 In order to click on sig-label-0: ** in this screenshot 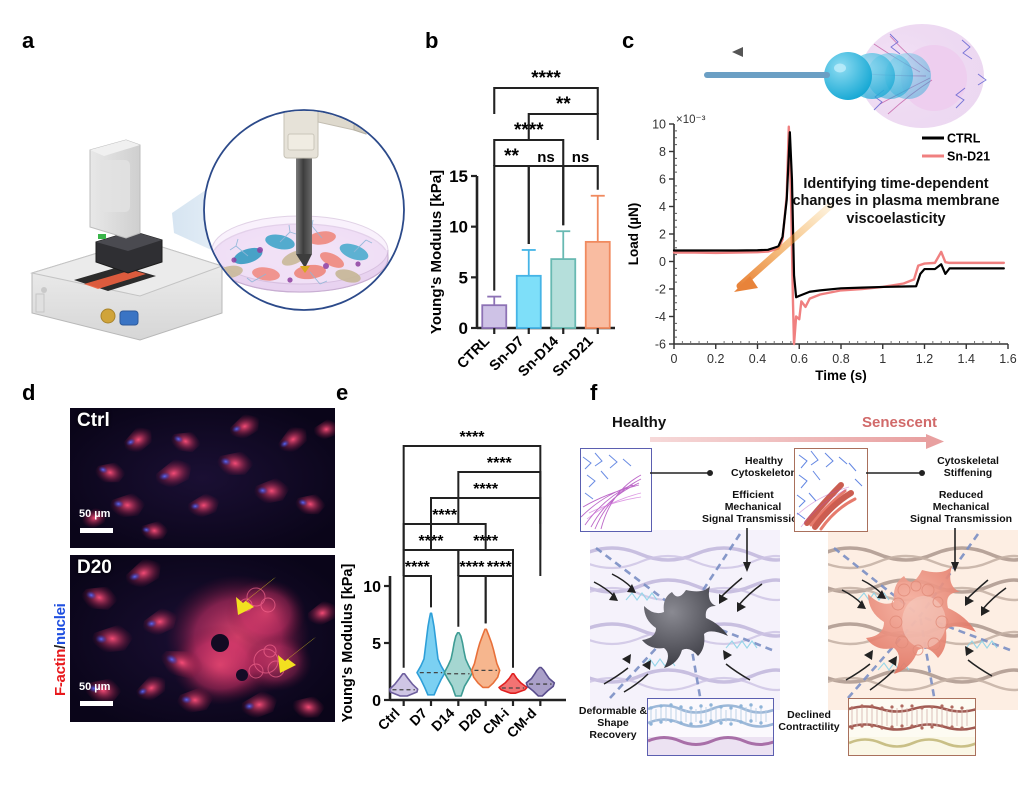, I will do `click(511, 156)`.